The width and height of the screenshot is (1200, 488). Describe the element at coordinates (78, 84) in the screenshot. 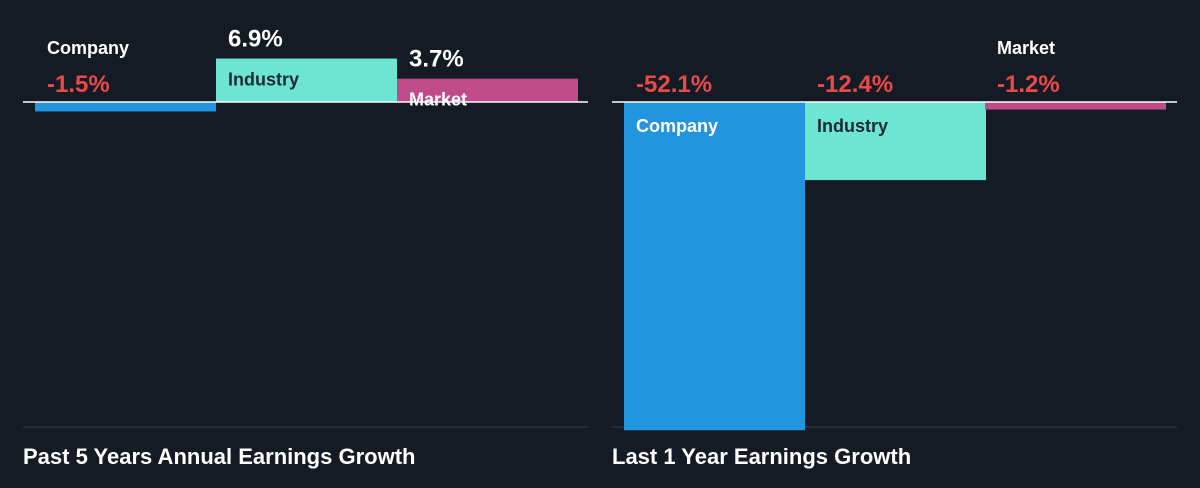

I see `value-label-company-five-year: -1.5%` at that location.